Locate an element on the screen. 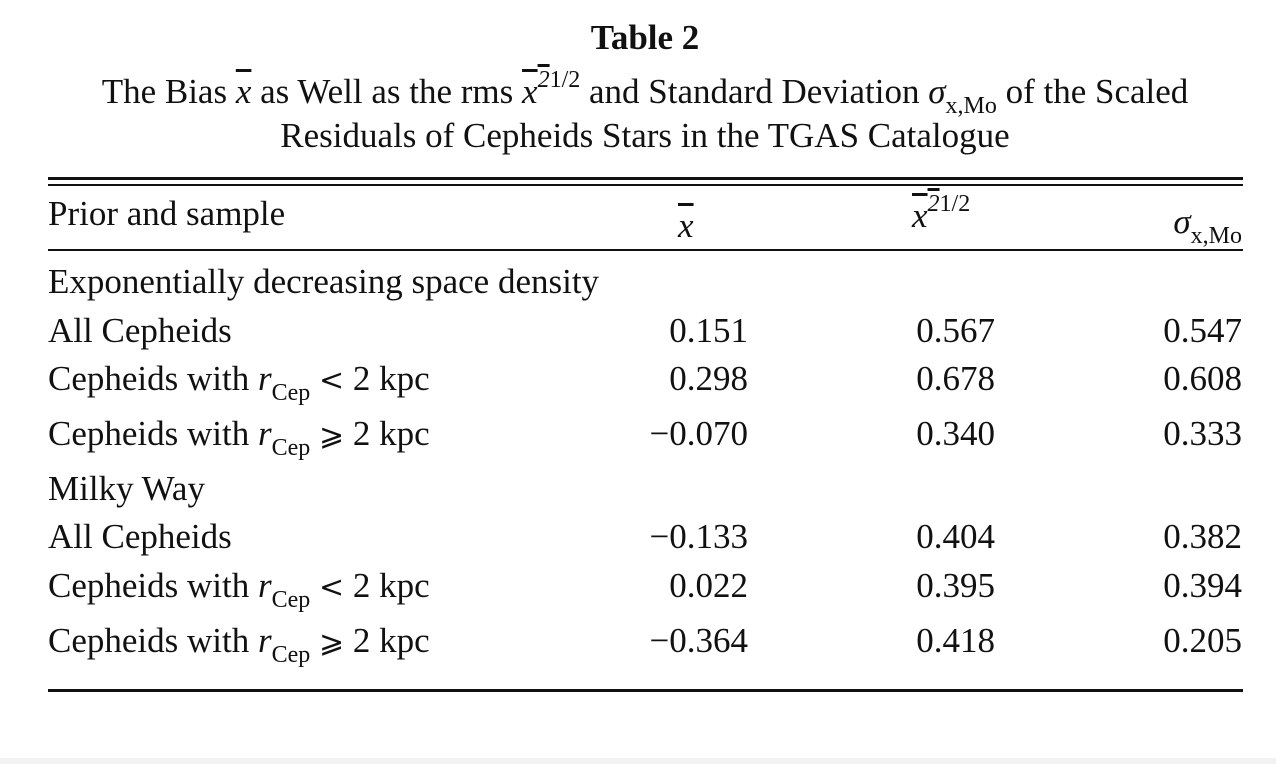 The width and height of the screenshot is (1276, 764). caption-rms-square: 2 is located at coordinates (543, 80).